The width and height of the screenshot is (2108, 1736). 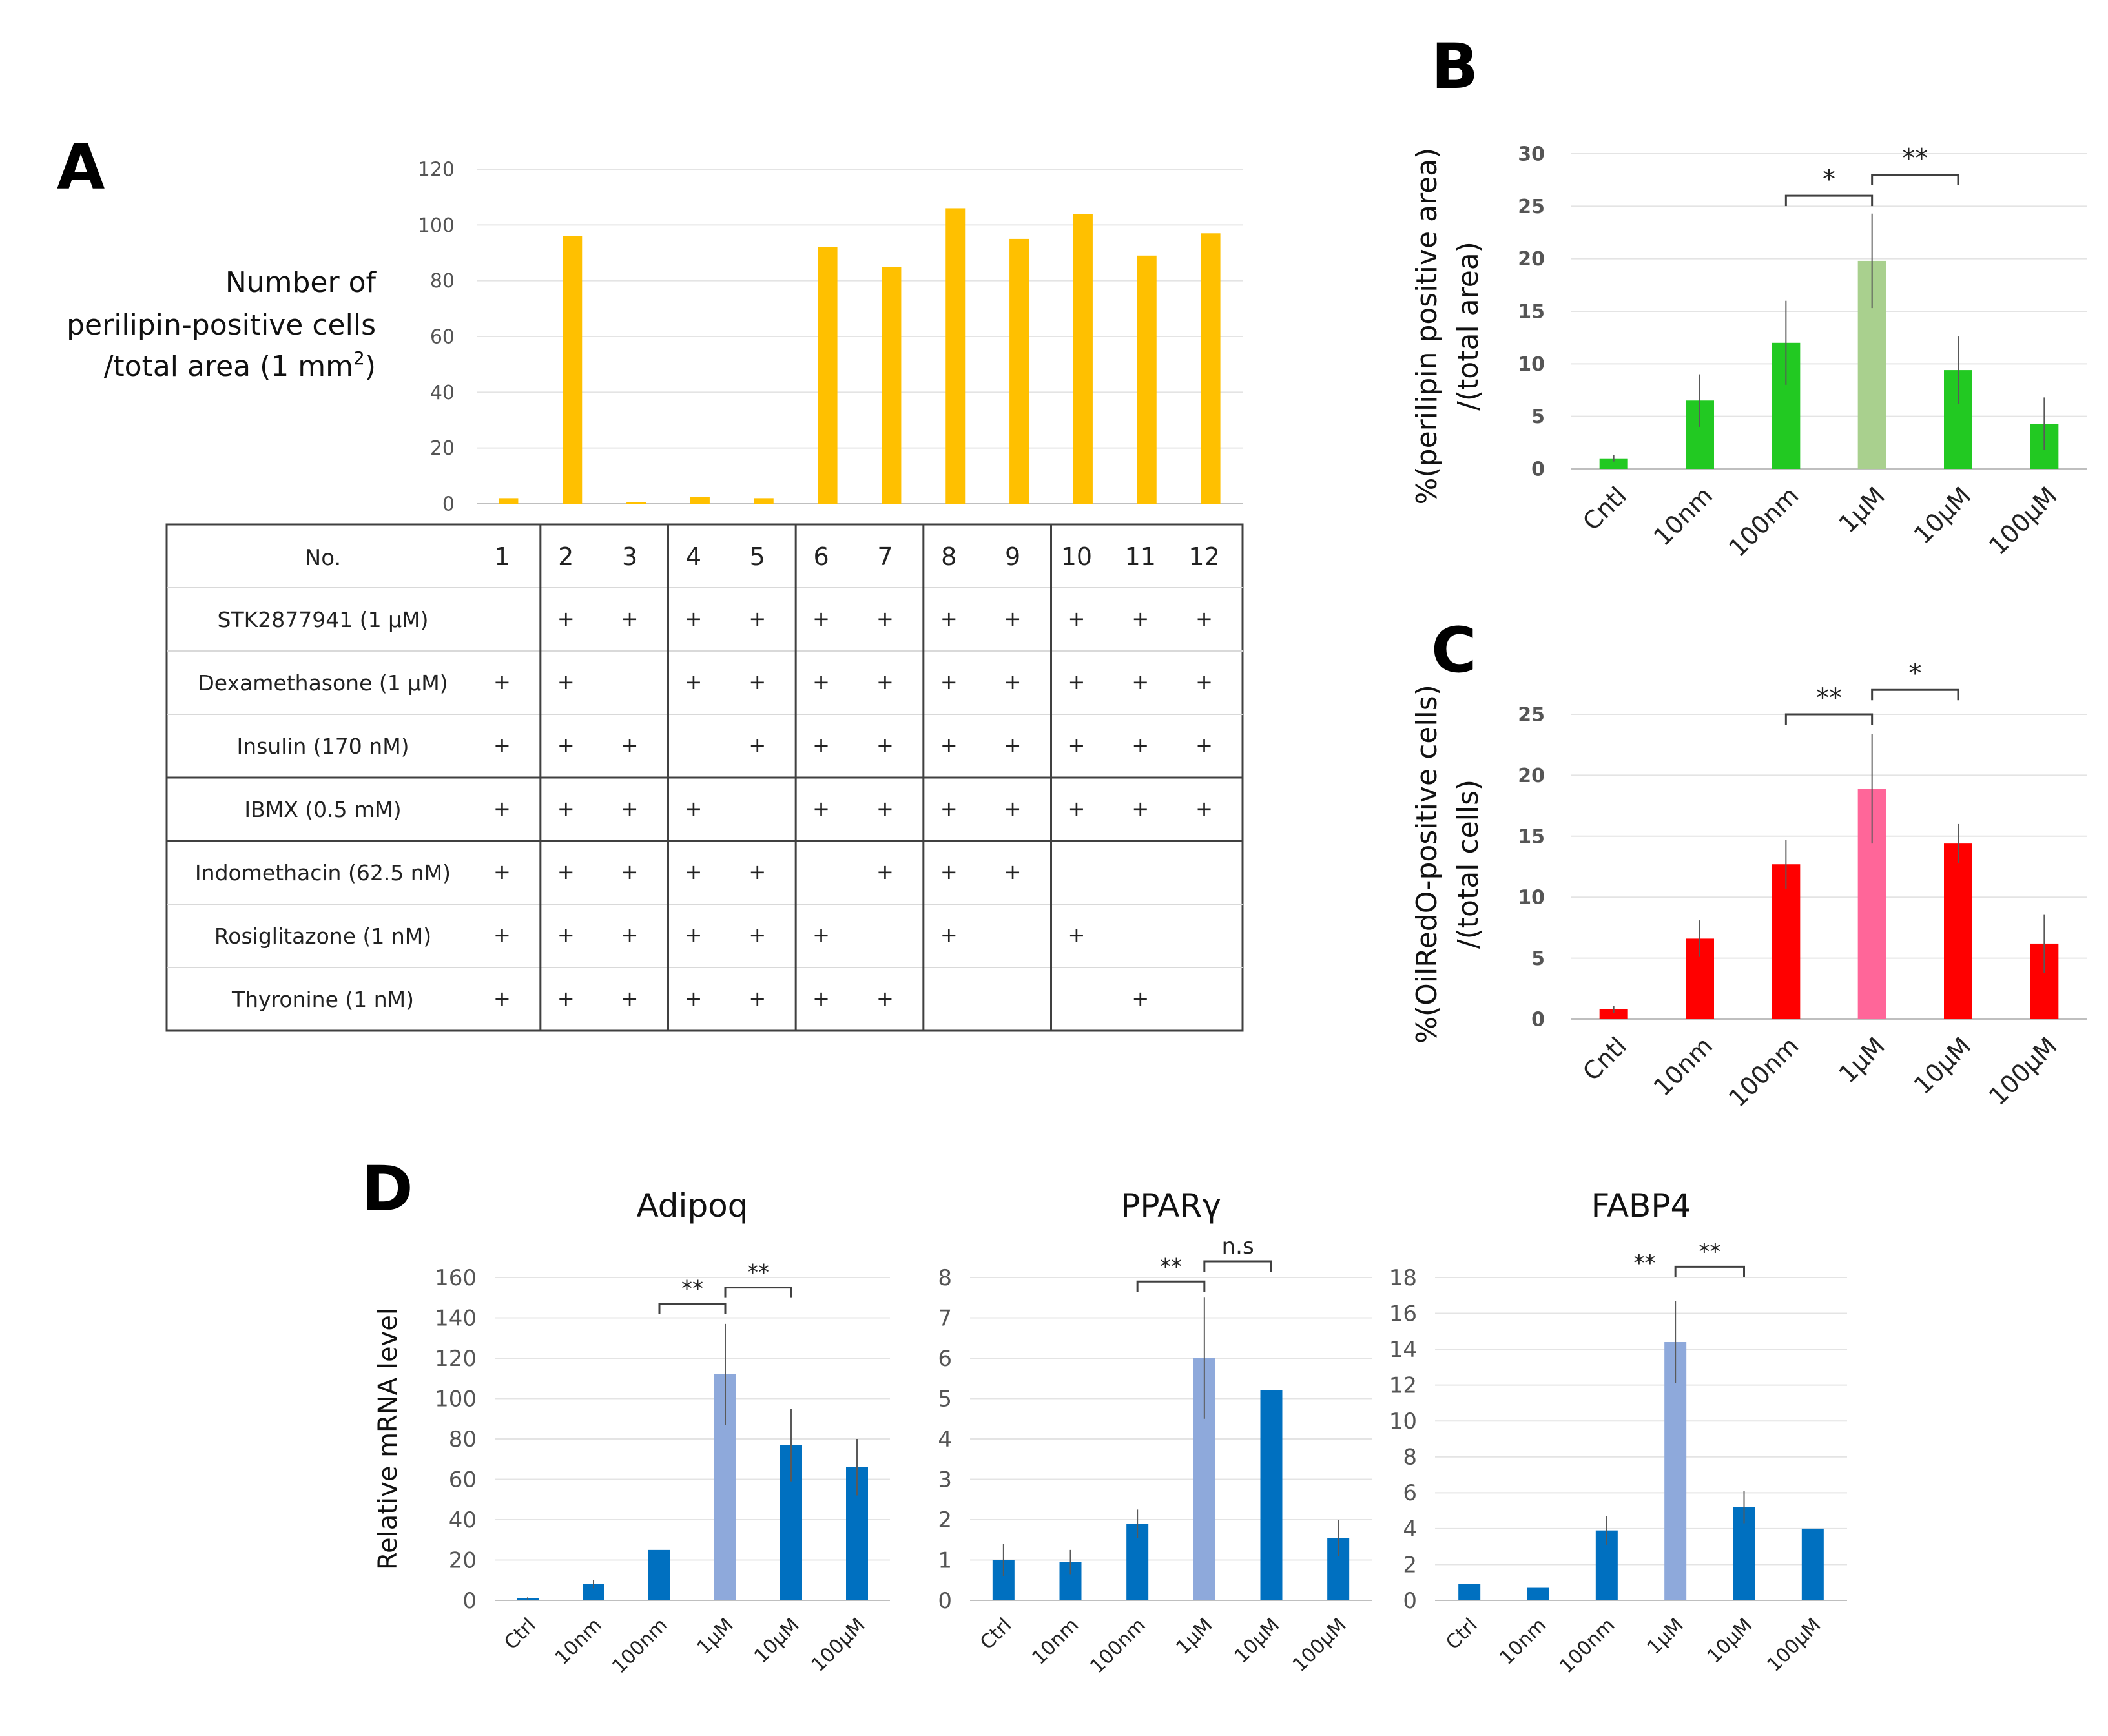 What do you see at coordinates (240, 365) in the screenshot?
I see `y-axis-label: /total area (1 mm2)` at bounding box center [240, 365].